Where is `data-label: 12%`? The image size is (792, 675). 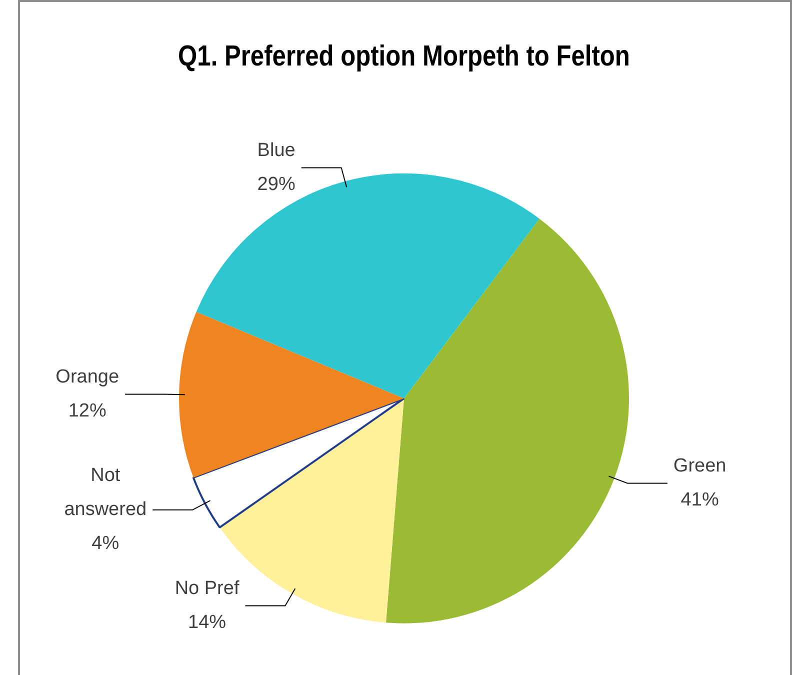
data-label: 12% is located at coordinates (87, 411).